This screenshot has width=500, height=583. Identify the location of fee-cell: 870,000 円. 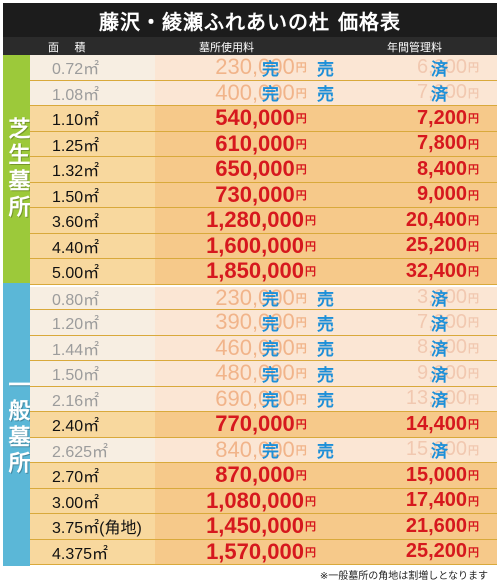
(261, 475).